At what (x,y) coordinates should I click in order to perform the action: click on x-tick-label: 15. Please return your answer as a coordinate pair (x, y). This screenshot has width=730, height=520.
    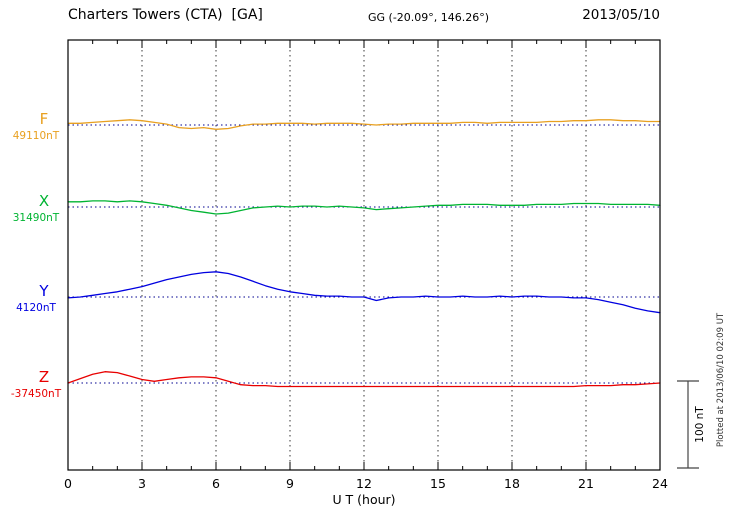
    Looking at the image, I should click on (438, 483).